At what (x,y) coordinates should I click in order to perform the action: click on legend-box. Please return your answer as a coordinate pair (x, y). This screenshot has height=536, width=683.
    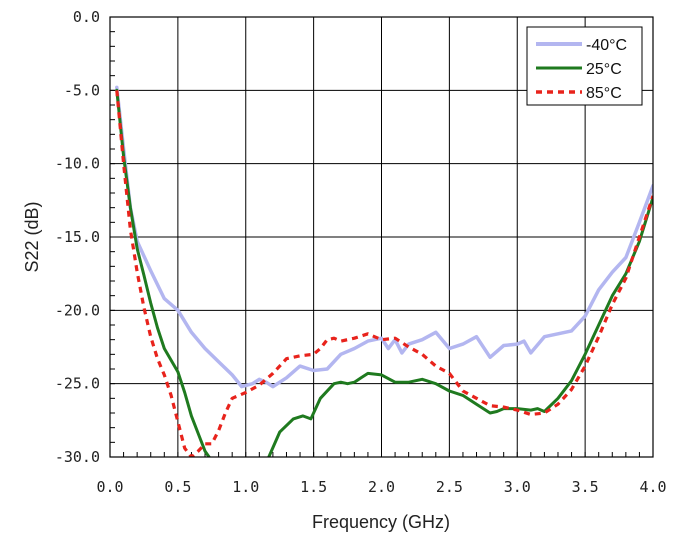
    Looking at the image, I should click on (584, 66).